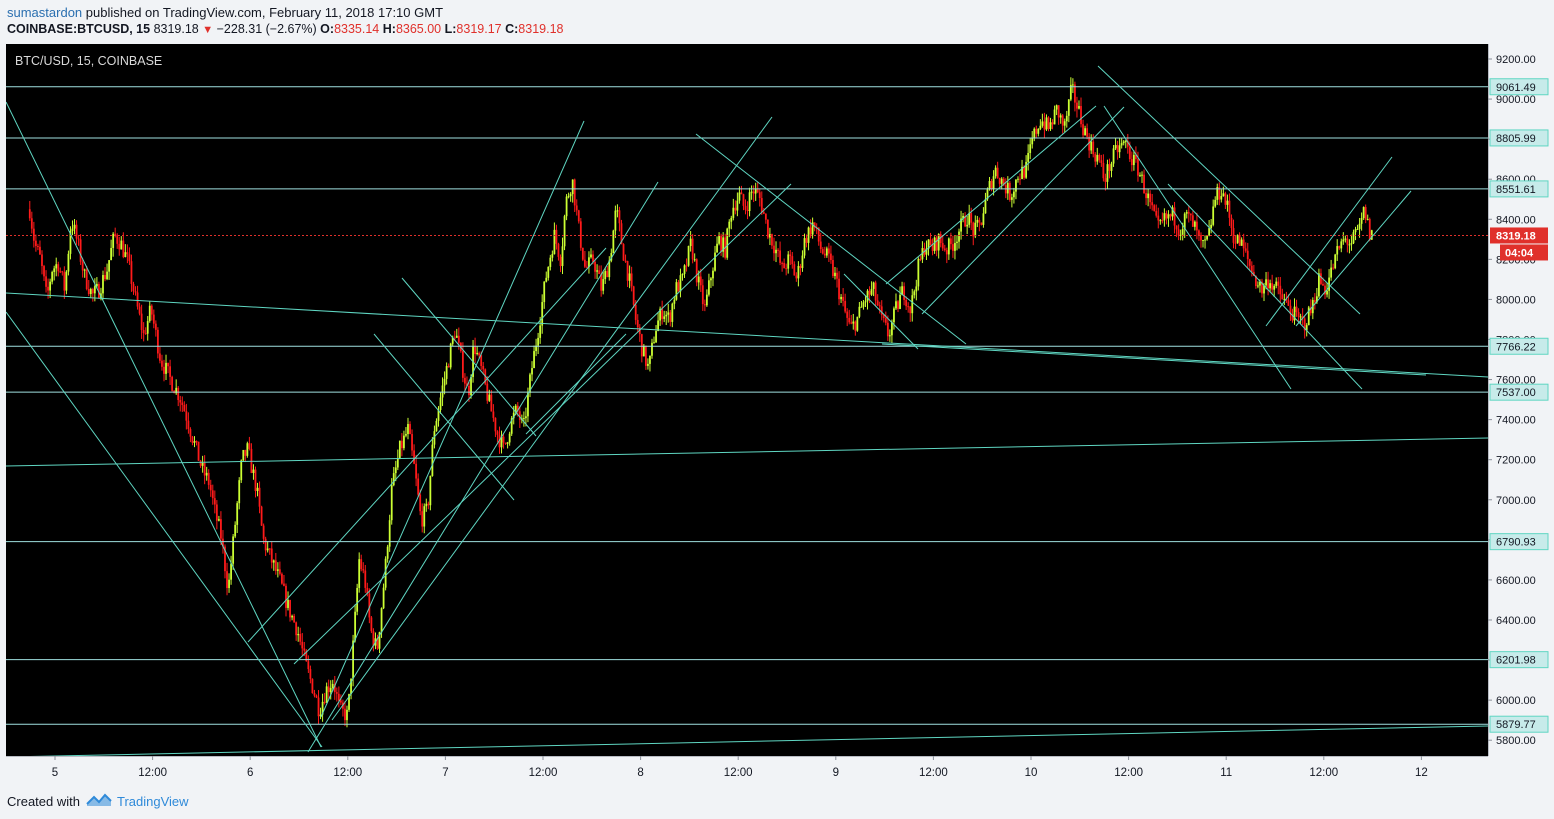  I want to click on level-price-label: 9061.49, so click(1516, 88).